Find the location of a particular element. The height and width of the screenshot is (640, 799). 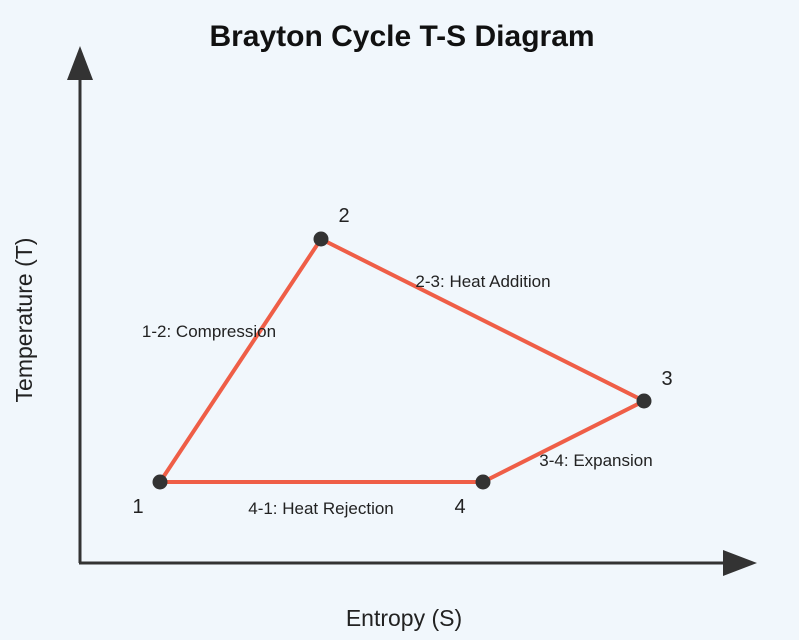

x-axis-arrow-icon is located at coordinates (740, 563).